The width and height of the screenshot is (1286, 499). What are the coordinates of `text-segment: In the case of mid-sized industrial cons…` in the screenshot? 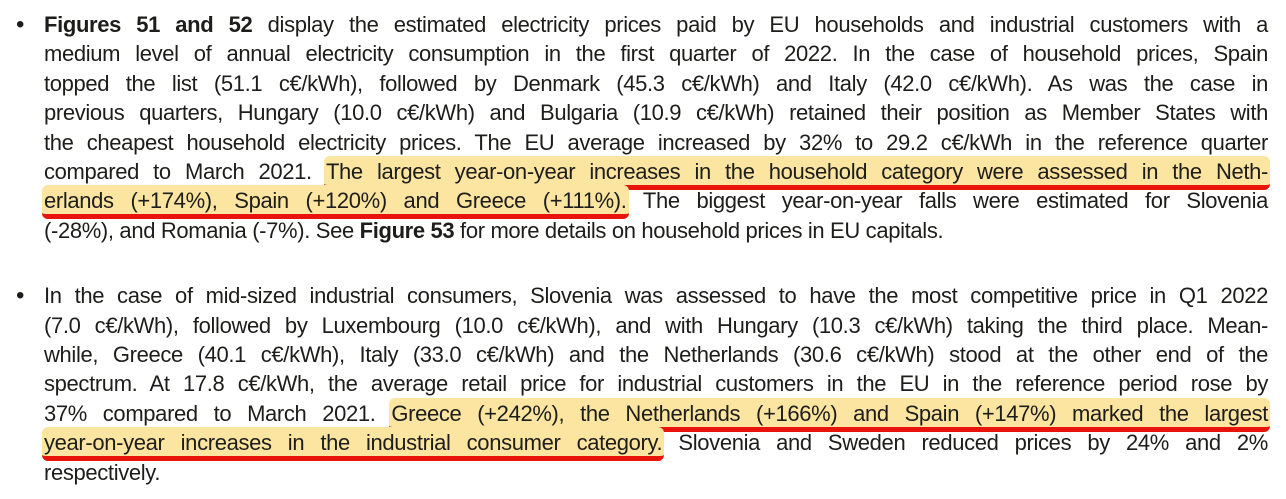 It's located at (656, 296).